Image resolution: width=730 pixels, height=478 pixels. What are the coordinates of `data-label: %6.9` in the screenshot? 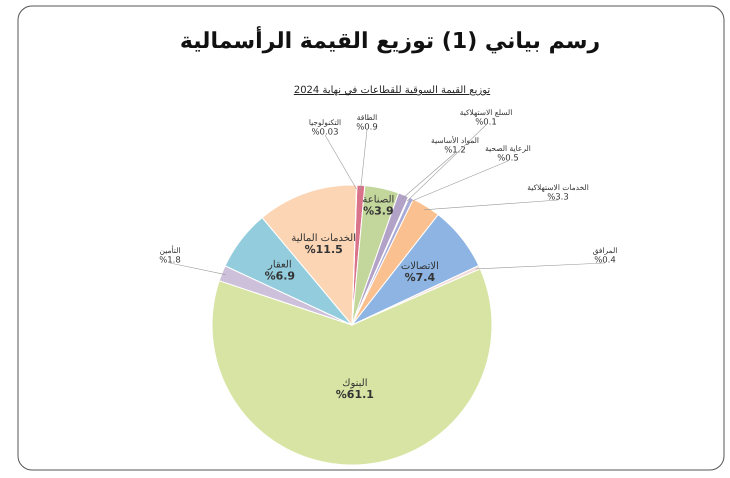 It's located at (280, 276).